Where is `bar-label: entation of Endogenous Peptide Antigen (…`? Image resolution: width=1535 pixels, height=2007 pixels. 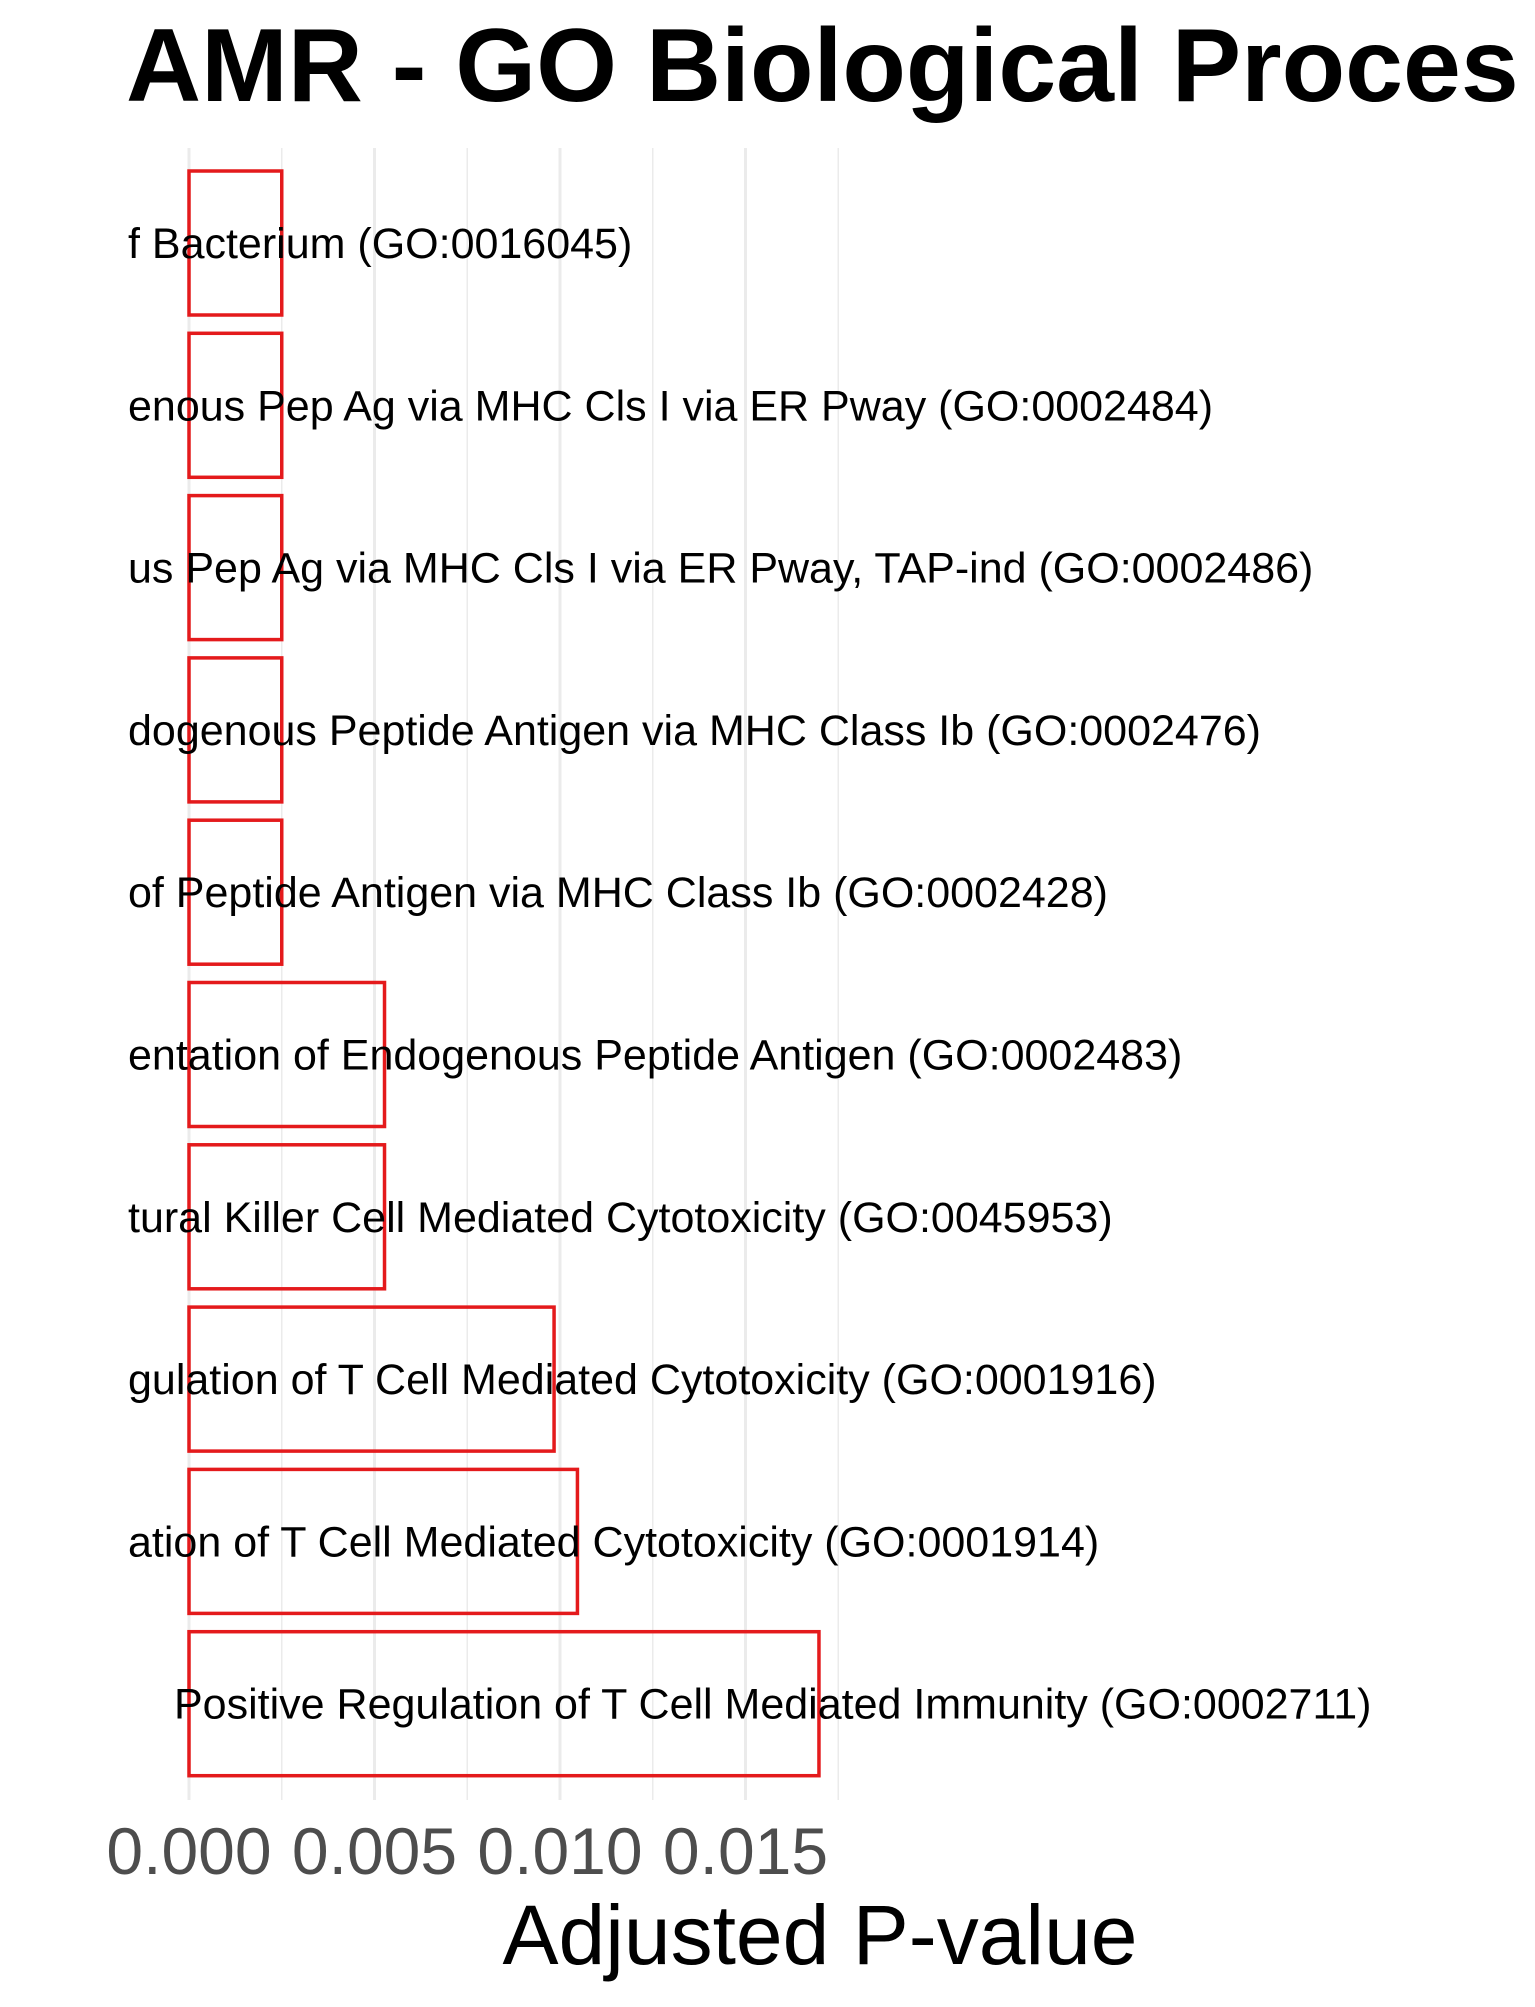 bar-label: entation of Endogenous Peptide Antigen (… is located at coordinates (655, 1056).